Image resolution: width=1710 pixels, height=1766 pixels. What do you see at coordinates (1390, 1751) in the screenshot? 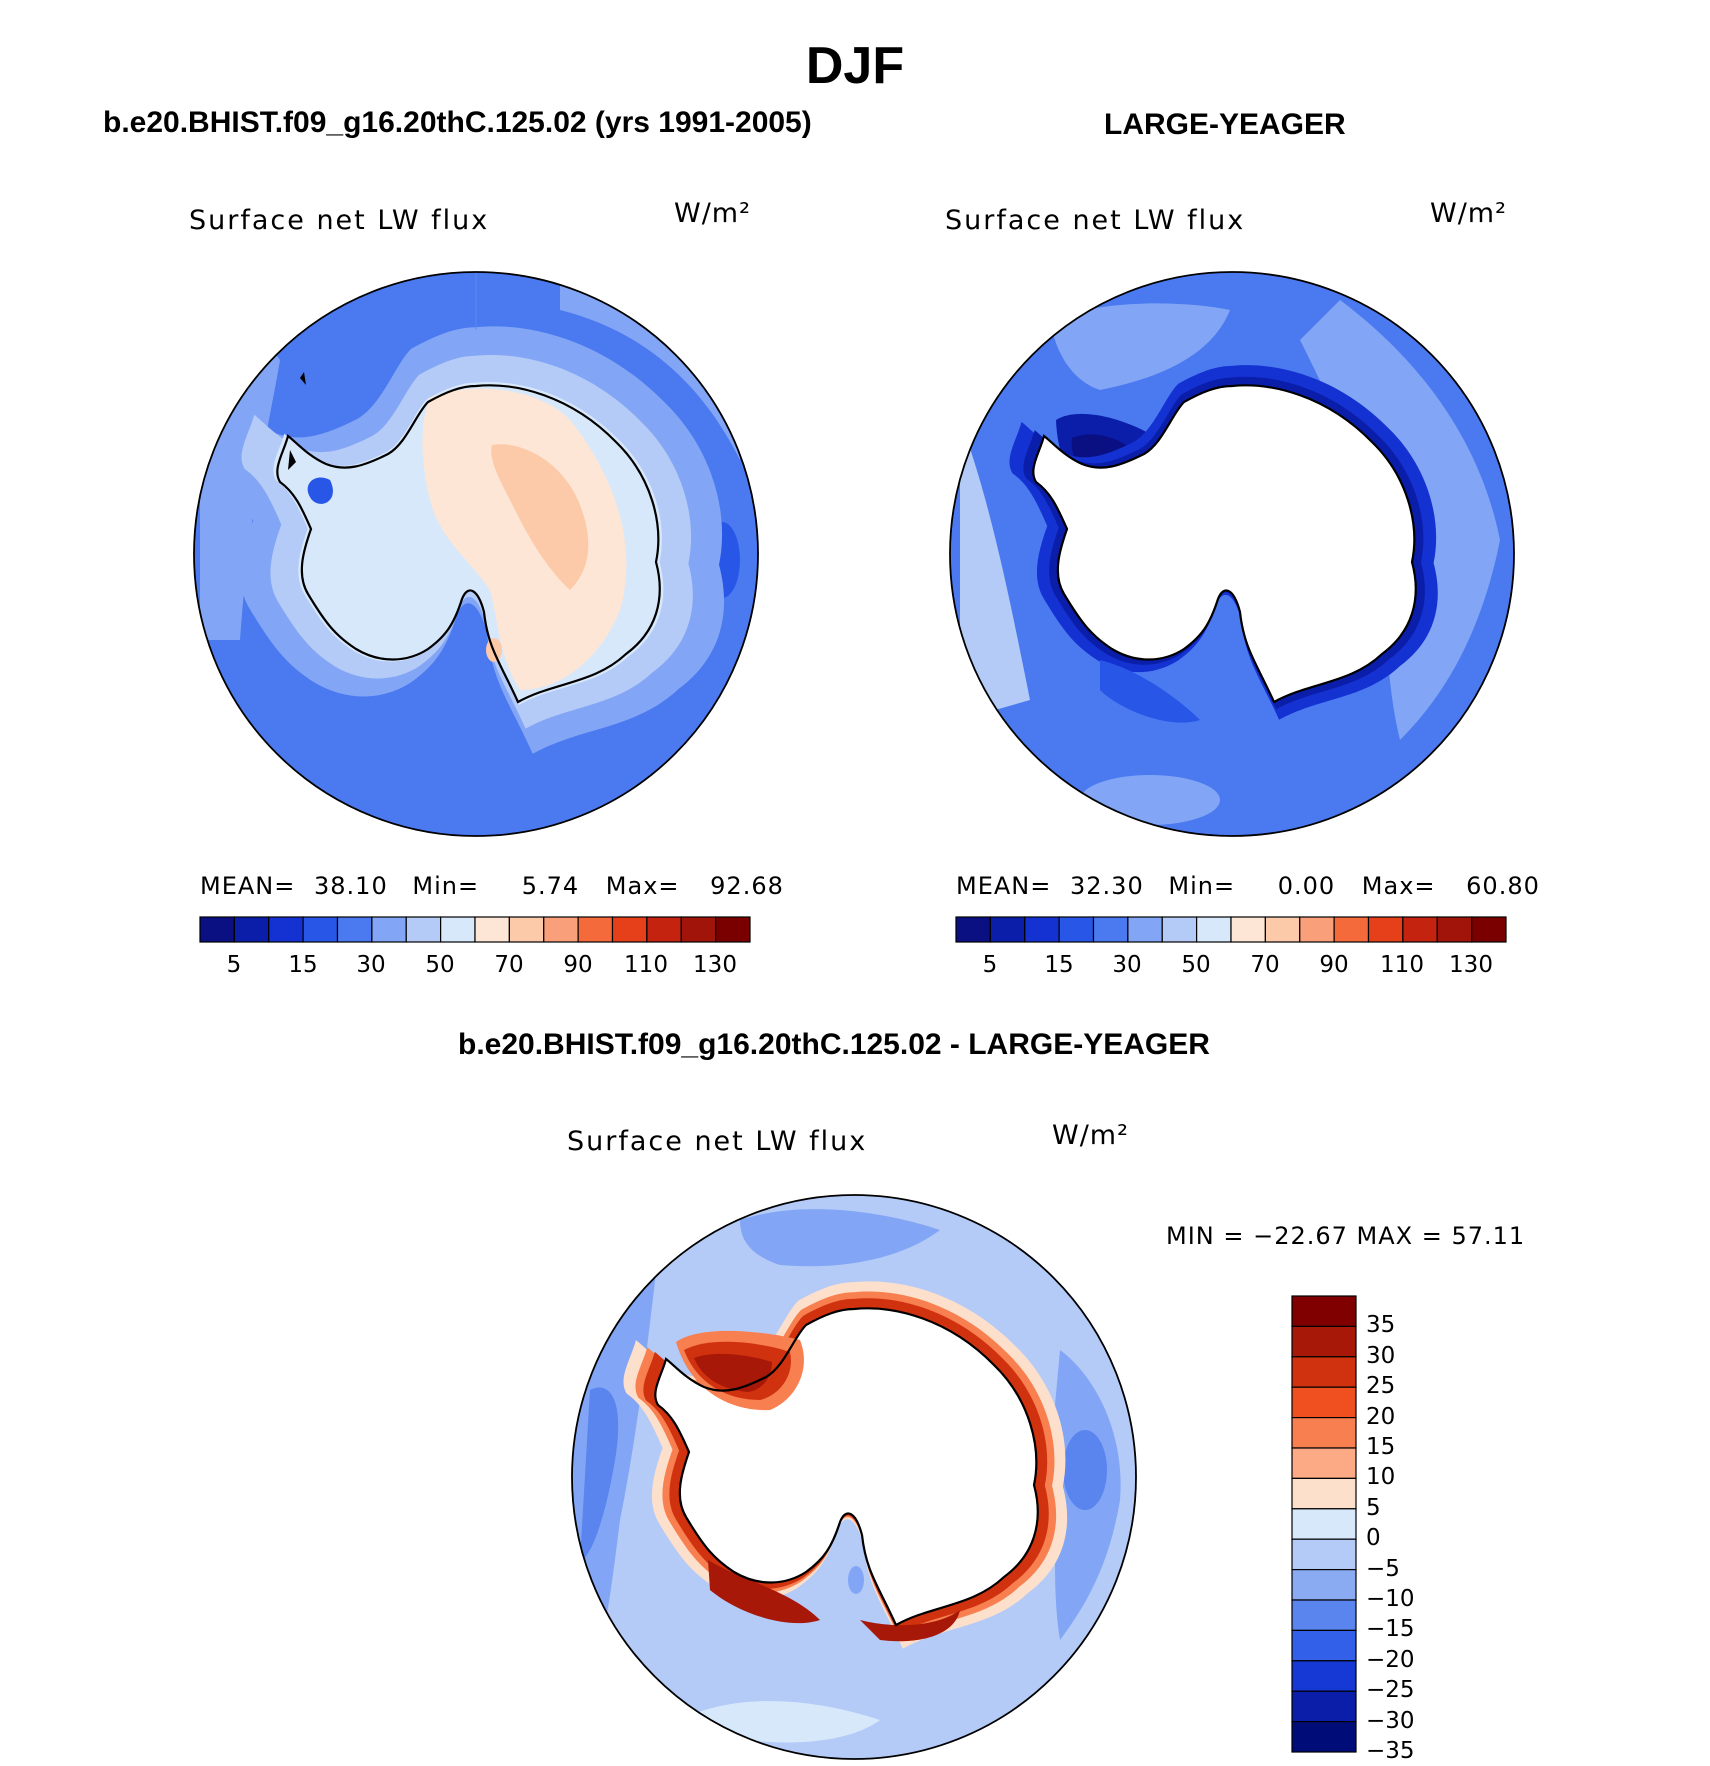
I see `colorbar3-tick: −35` at bounding box center [1390, 1751].